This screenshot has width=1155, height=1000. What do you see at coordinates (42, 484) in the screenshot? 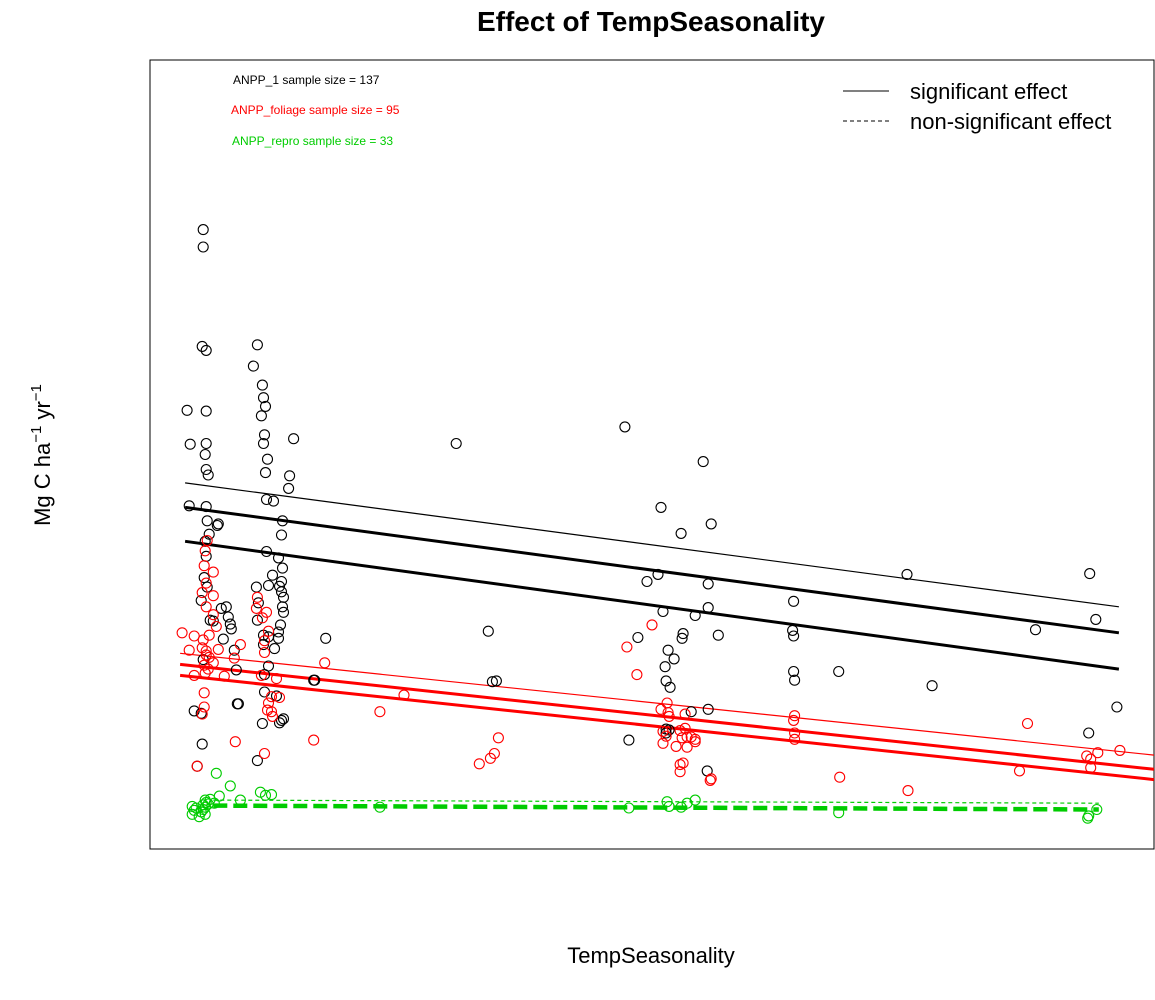
I see `y-axis-label-base: Mg C ha` at bounding box center [42, 484].